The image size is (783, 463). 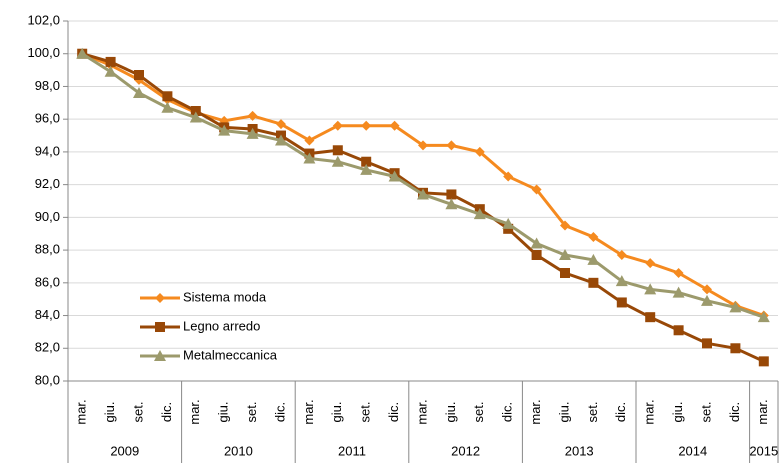 What do you see at coordinates (465, 450) in the screenshot?
I see `x-group-label: 2012` at bounding box center [465, 450].